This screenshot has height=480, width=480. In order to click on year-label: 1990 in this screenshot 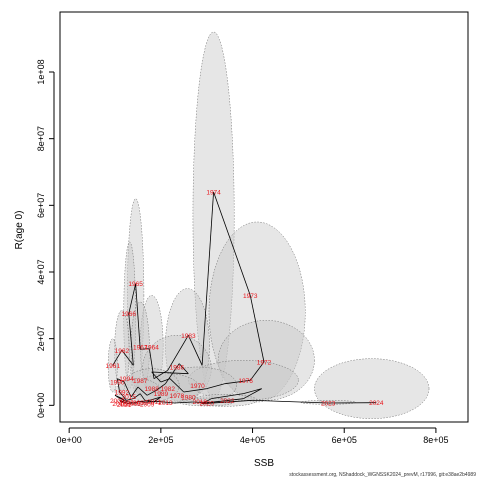, I will do `click(117, 383)`.